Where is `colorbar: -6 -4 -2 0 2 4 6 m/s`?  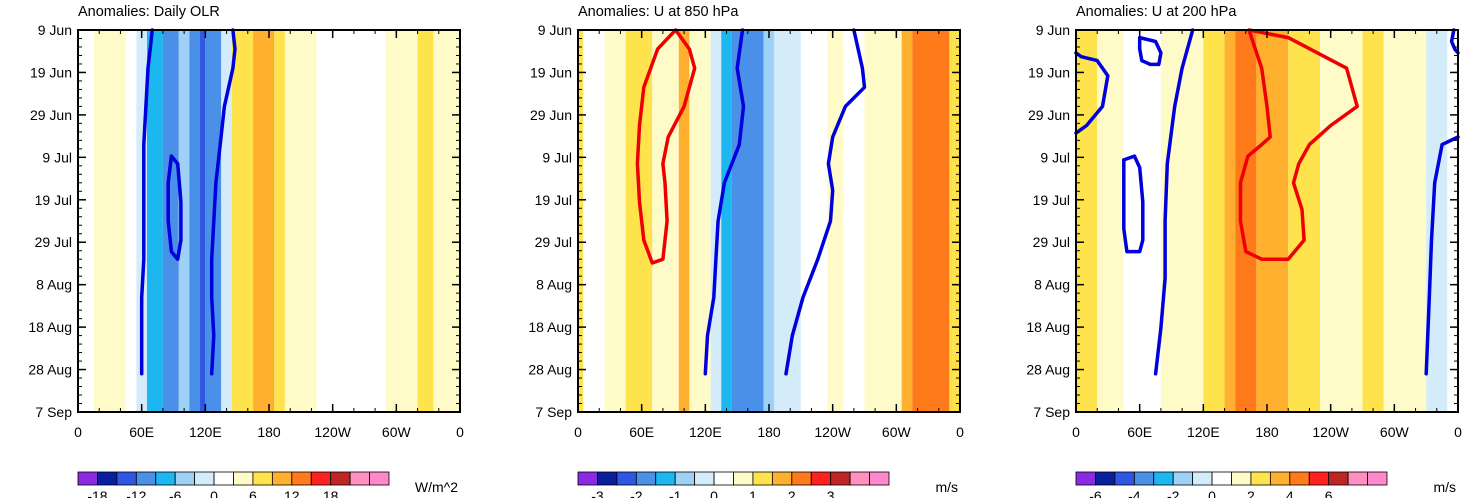 colorbar: -6 -4 -2 0 2 4 6 m/s is located at coordinates (1265, 487).